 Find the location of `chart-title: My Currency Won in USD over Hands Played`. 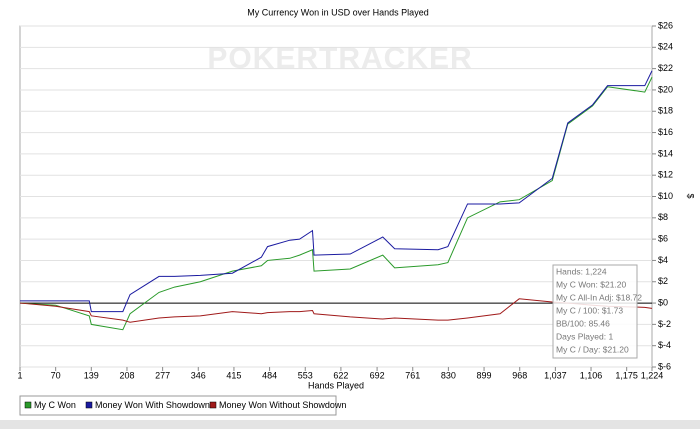

chart-title: My Currency Won in USD over Hands Played is located at coordinates (337, 12).